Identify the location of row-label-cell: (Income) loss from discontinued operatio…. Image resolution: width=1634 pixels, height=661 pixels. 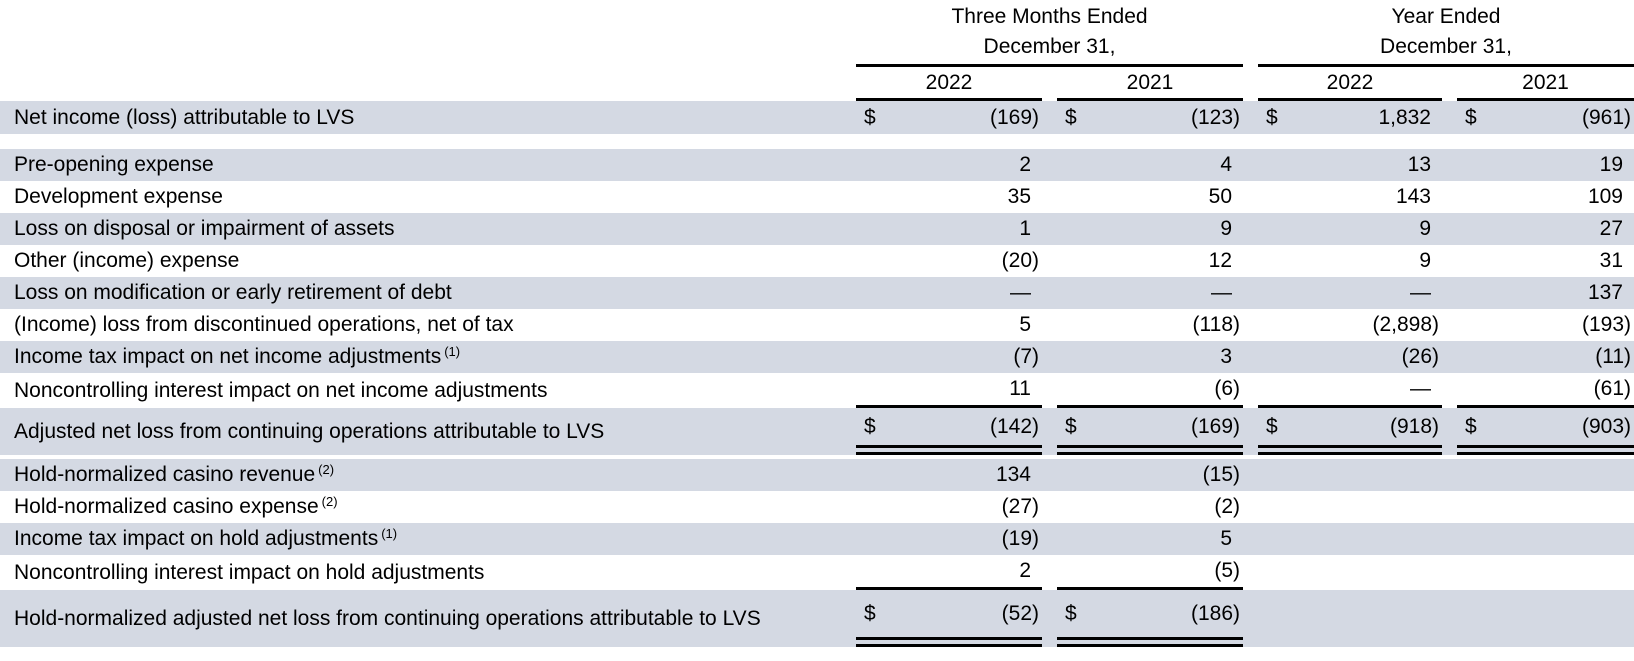
(428, 325).